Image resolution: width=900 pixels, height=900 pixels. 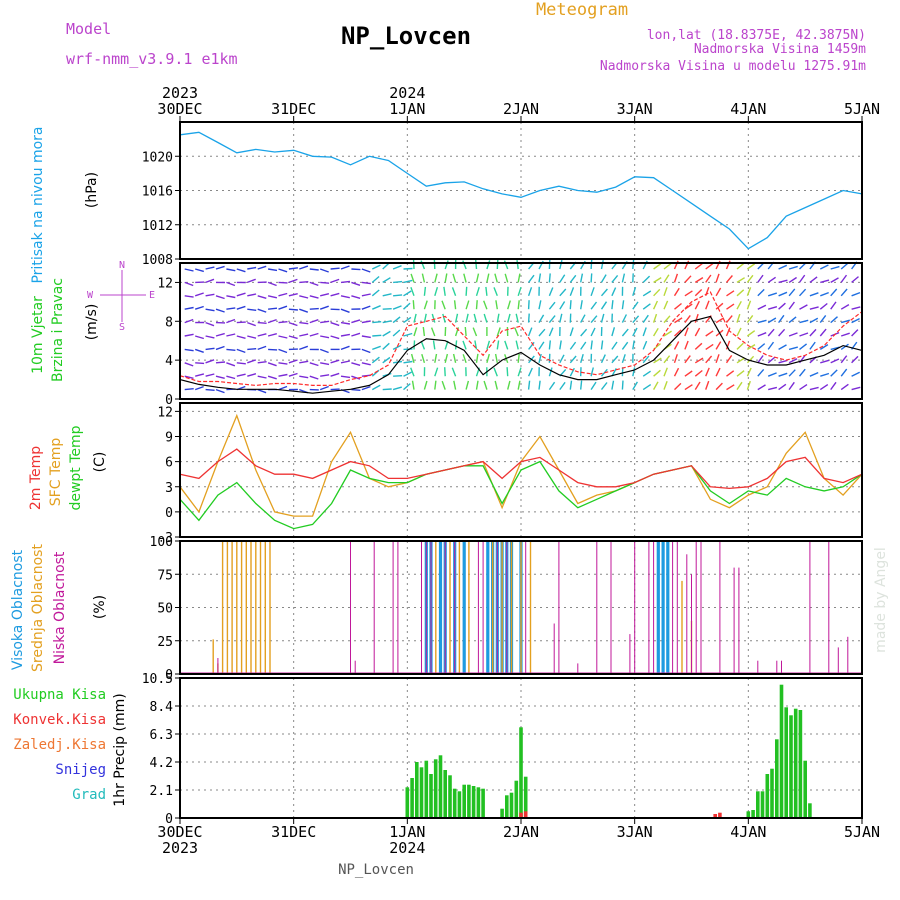 What do you see at coordinates (881, 600) in the screenshot?
I see `watermark: made by Angel` at bounding box center [881, 600].